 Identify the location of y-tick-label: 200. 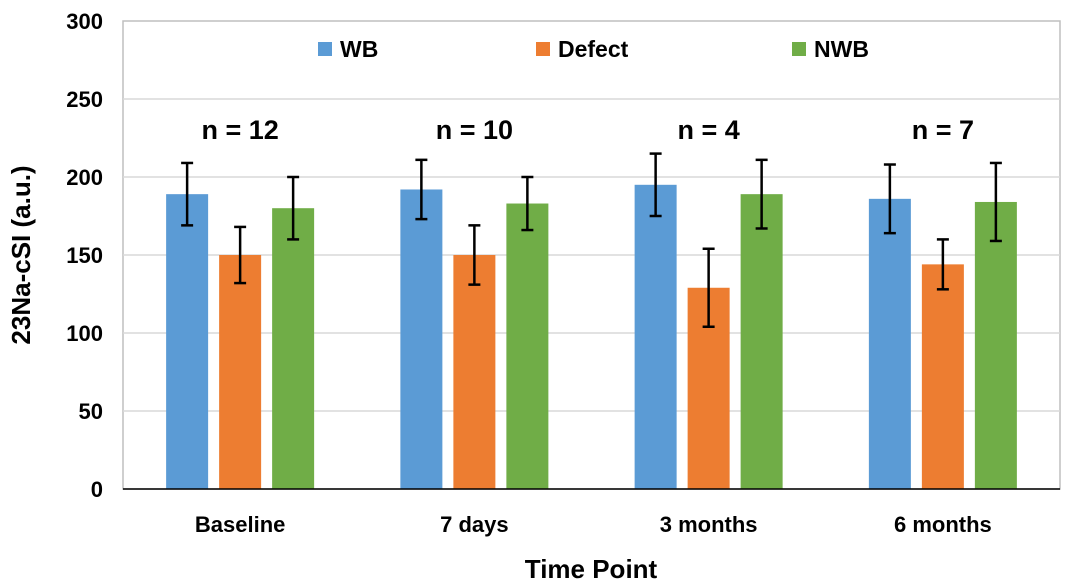
(84, 177).